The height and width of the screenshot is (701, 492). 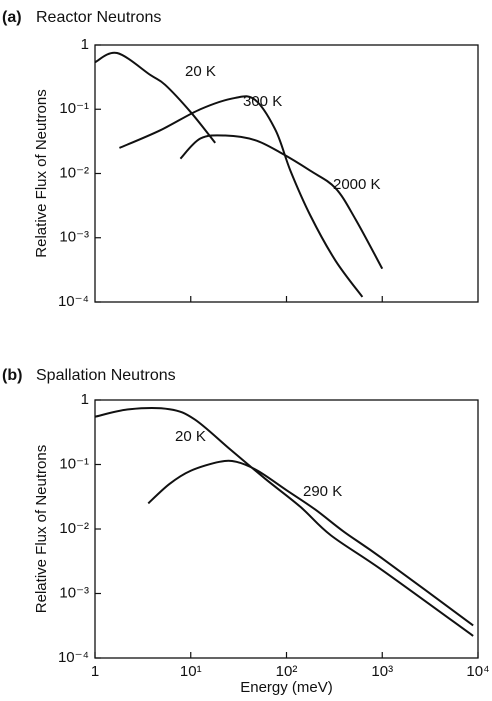 I want to click on x-tick-label: 10¹, so click(x=191, y=671).